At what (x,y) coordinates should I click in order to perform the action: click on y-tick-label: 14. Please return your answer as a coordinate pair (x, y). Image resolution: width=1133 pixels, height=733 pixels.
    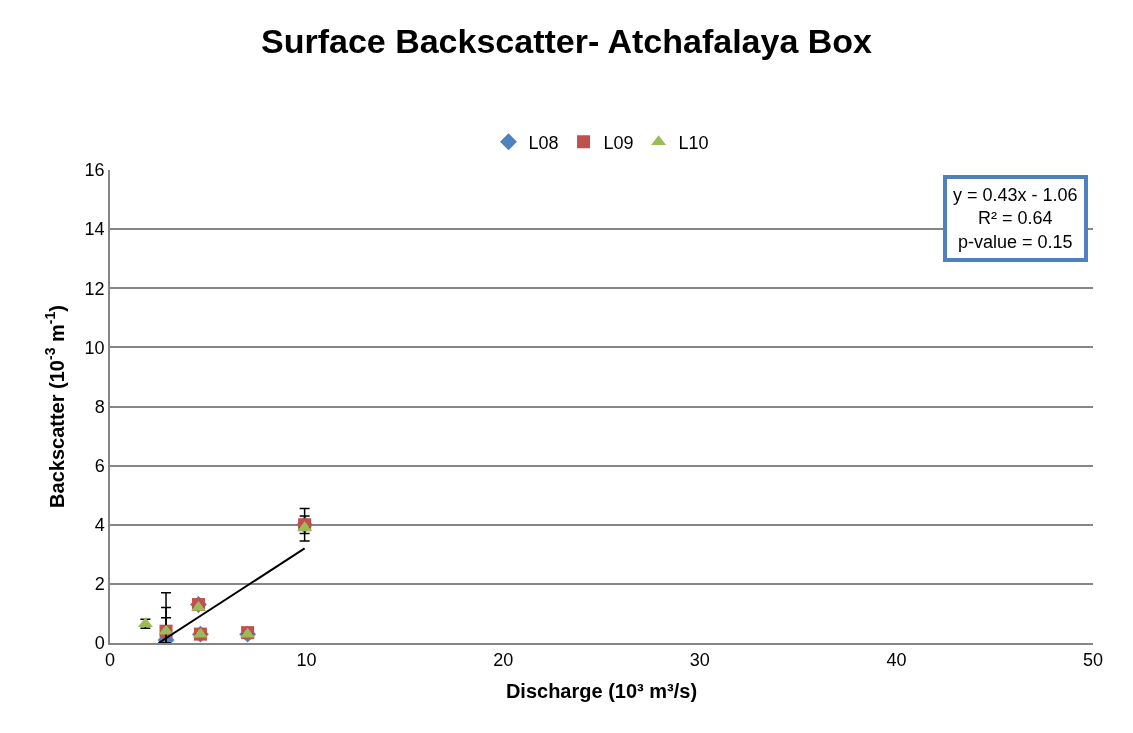
    Looking at the image, I should click on (94, 229).